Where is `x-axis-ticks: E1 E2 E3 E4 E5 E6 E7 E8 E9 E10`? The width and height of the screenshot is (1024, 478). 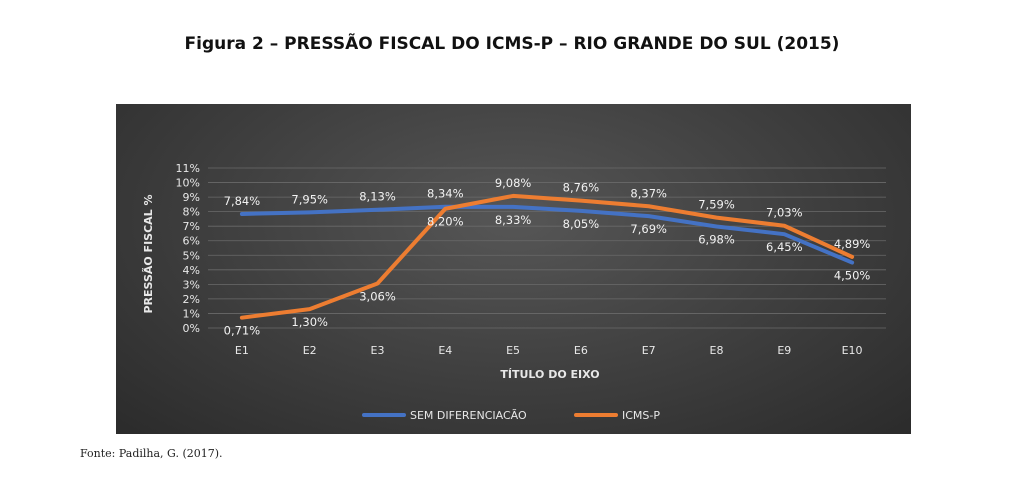 x-axis-ticks: E1 E2 E3 E4 E5 E6 E7 E8 E9 E10 is located at coordinates (549, 350).